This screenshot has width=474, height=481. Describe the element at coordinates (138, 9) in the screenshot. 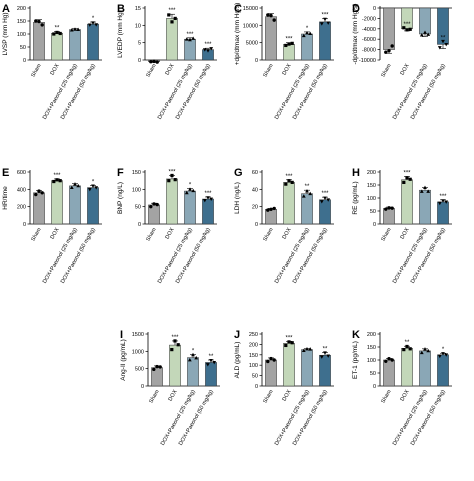

I see `y-tick-label: 15` at that location.